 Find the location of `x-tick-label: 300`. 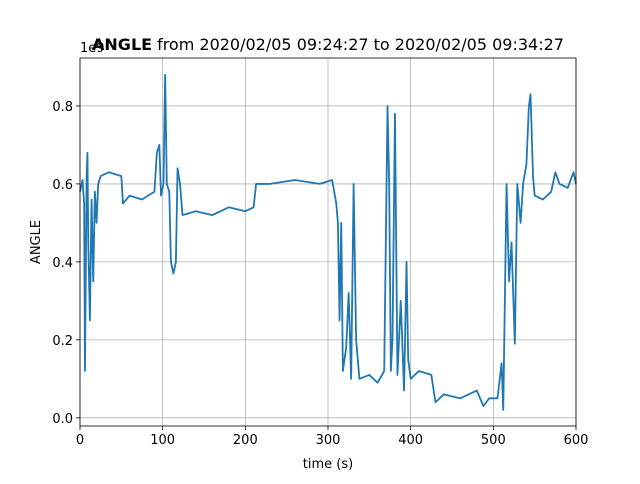

x-tick-label: 300 is located at coordinates (328, 440).